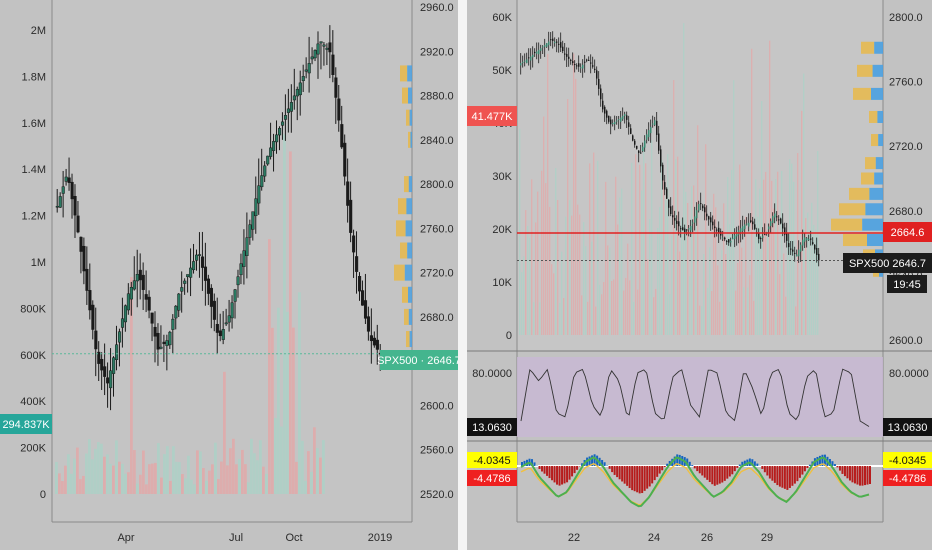 The image size is (932, 550). I want to click on left-volume-tick-label: 1.8M, so click(34, 77).